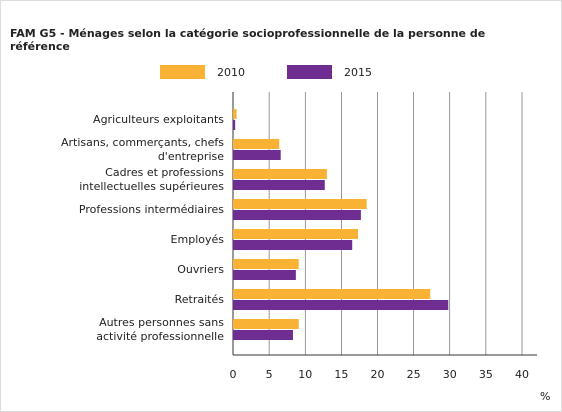 The width and height of the screenshot is (562, 412). I want to click on y-tick-label: Ouvriers, so click(200, 269).